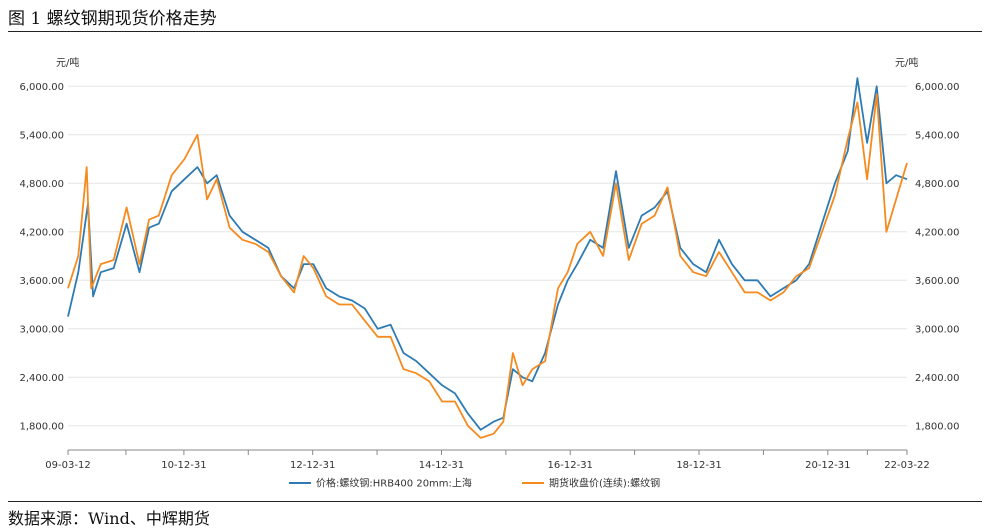 This screenshot has height=531, width=992. Describe the element at coordinates (41, 329) in the screenshot. I see `y-tick-label-left: 3,000.00` at that location.